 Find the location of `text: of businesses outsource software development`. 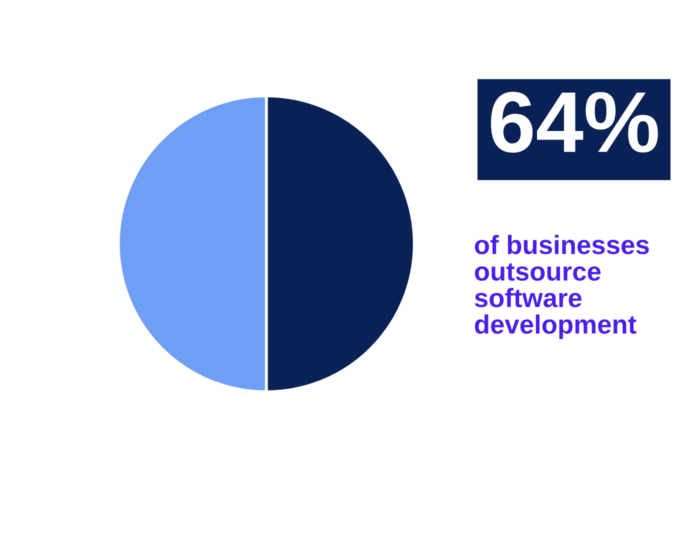

text: of businesses outsource software development is located at coordinates (561, 287).